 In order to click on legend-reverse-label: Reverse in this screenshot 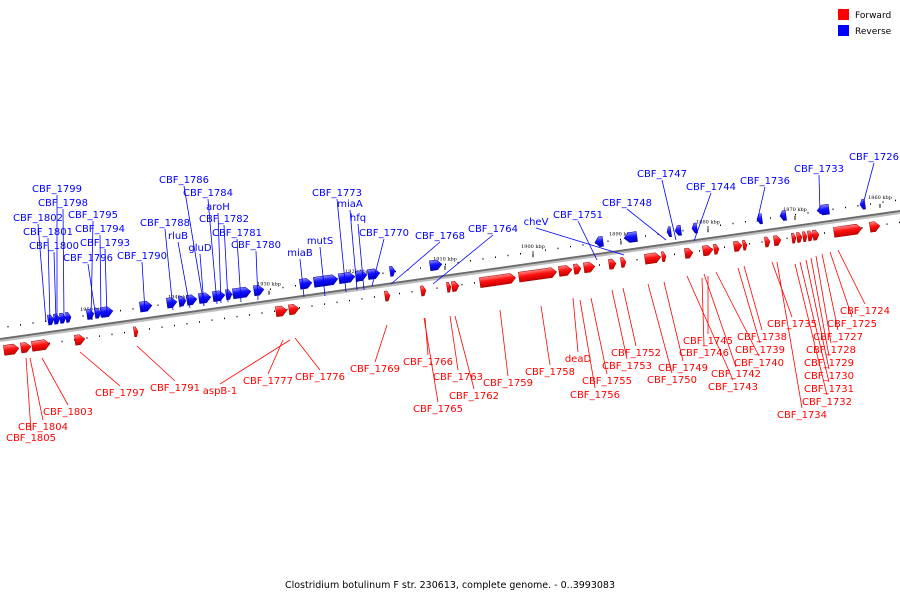, I will do `click(873, 32)`.